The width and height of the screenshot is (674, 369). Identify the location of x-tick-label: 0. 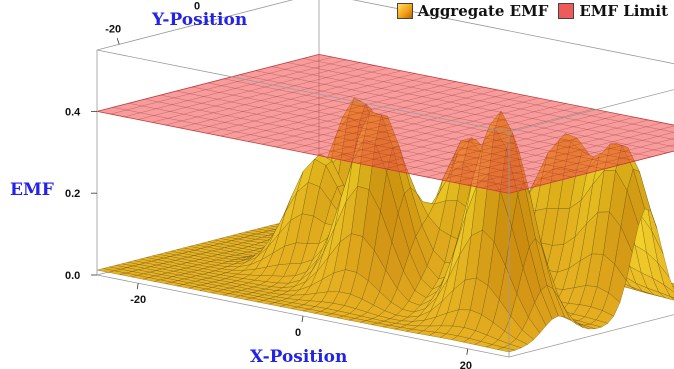
(298, 333).